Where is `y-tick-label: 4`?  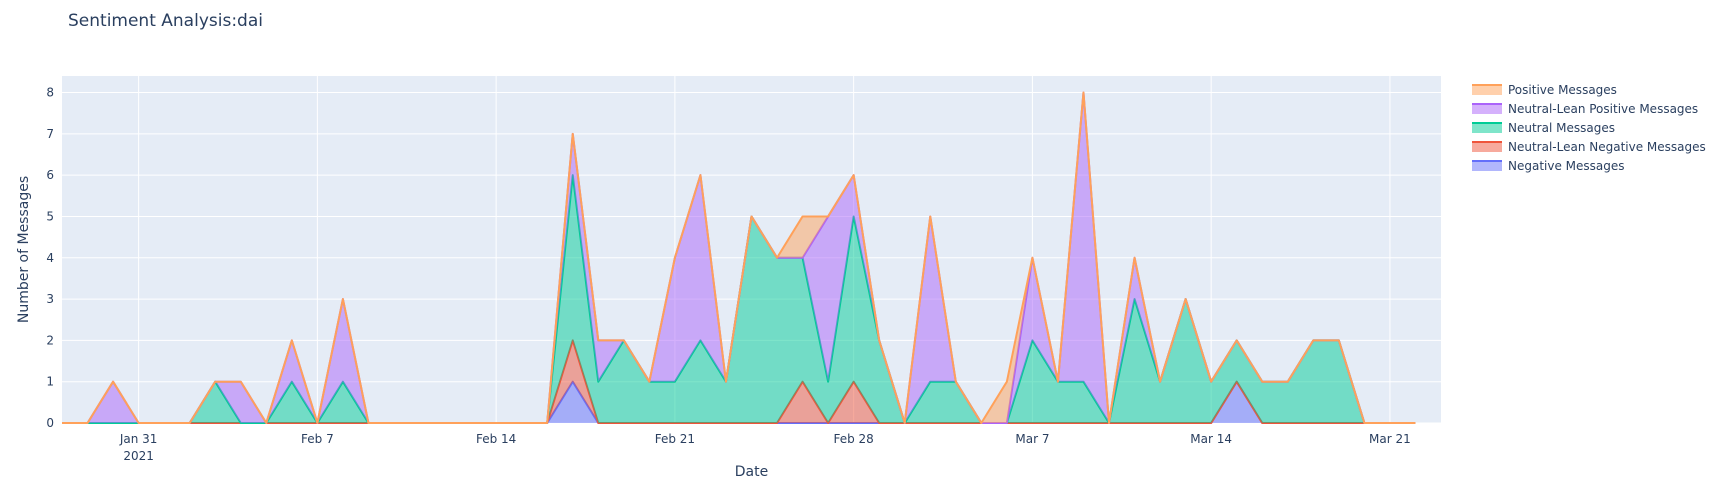
y-tick-label: 4 is located at coordinates (50, 258).